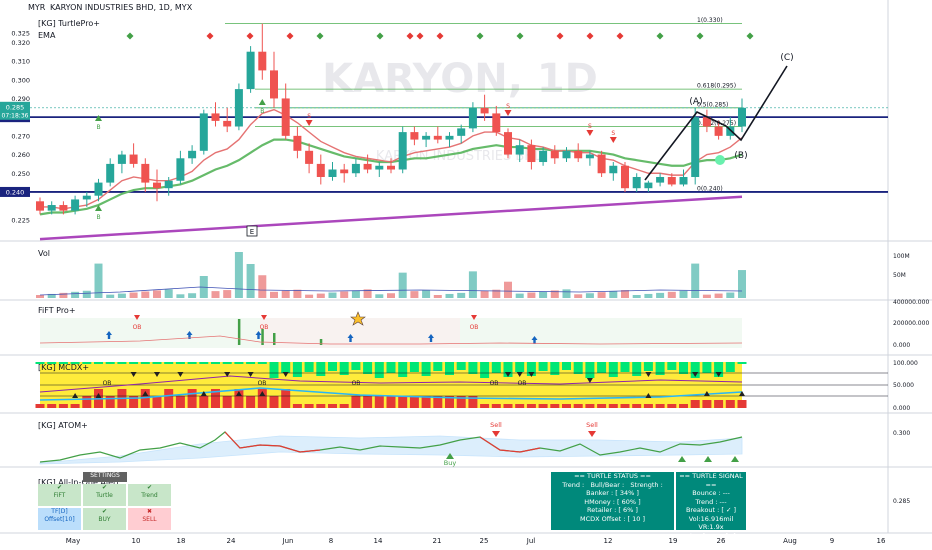 The height and width of the screenshot is (550, 932). What do you see at coordinates (901, 408) in the screenshot?
I see `mcdx-axis-label: 0.000` at bounding box center [901, 408].